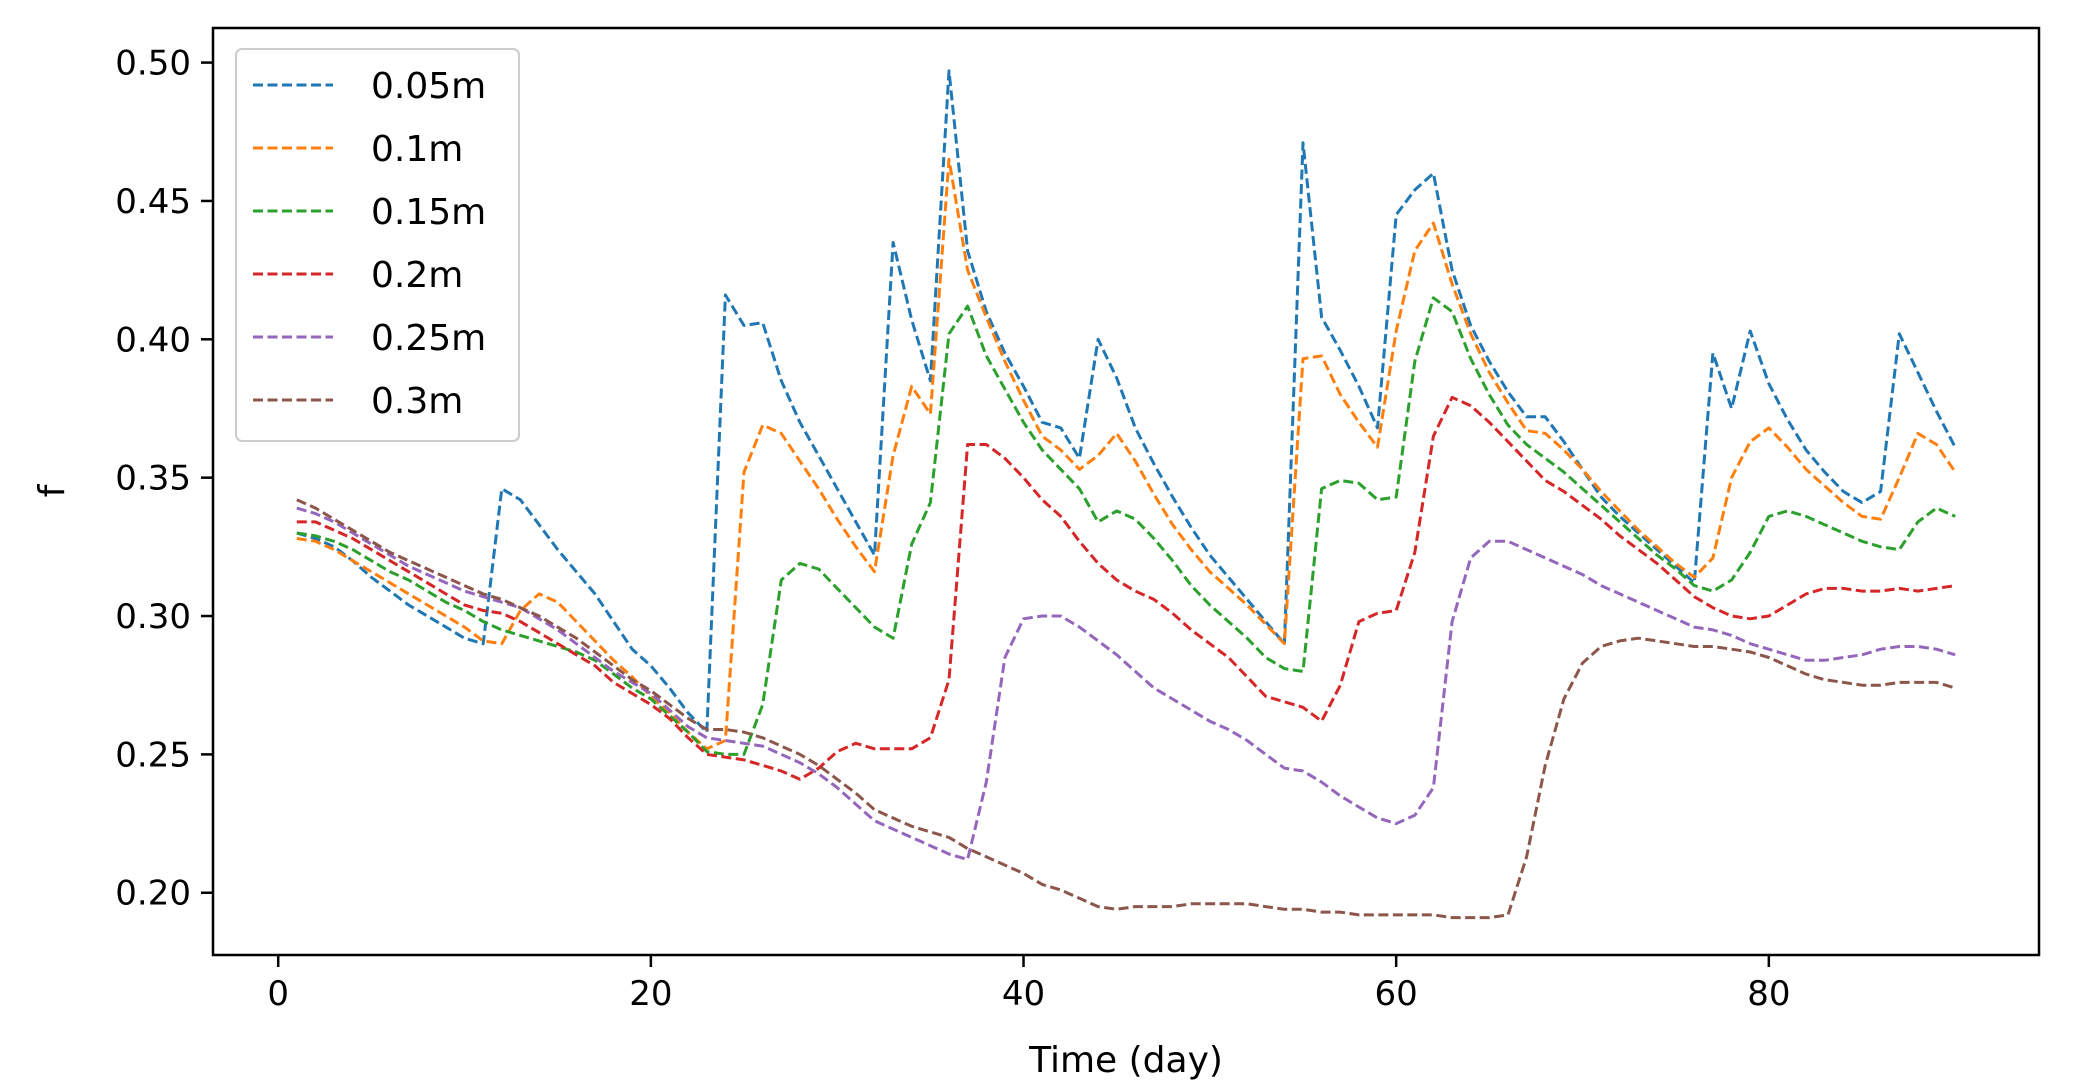  I want to click on x-axis-ticks: 0 20 40 60 80, so click(1028, 984).